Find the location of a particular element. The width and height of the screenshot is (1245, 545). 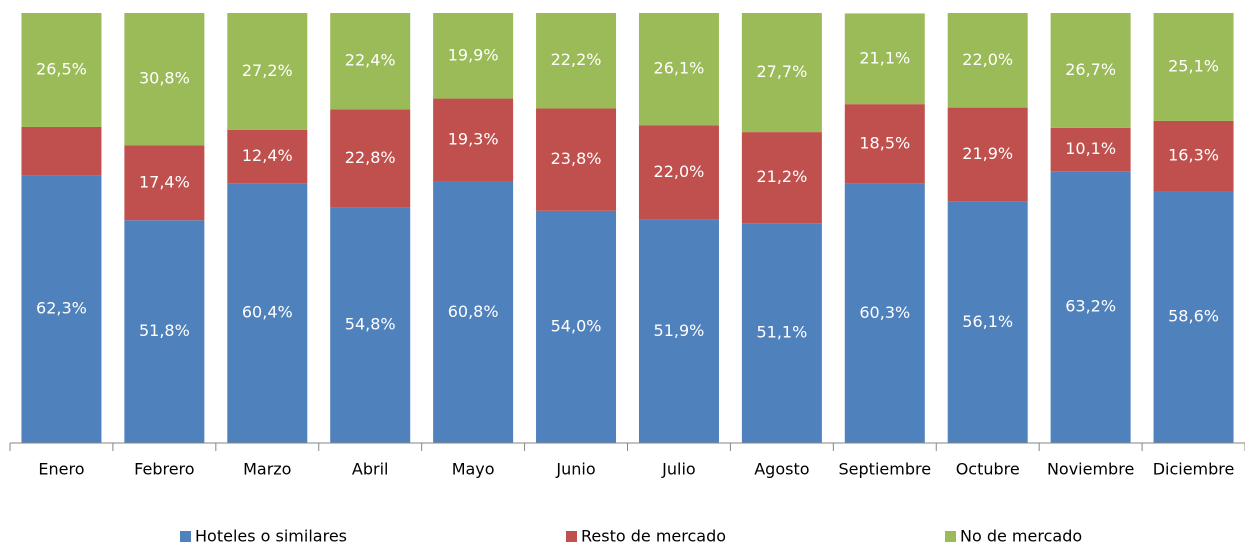

x-tick-label: Noviembre is located at coordinates (1090, 469).